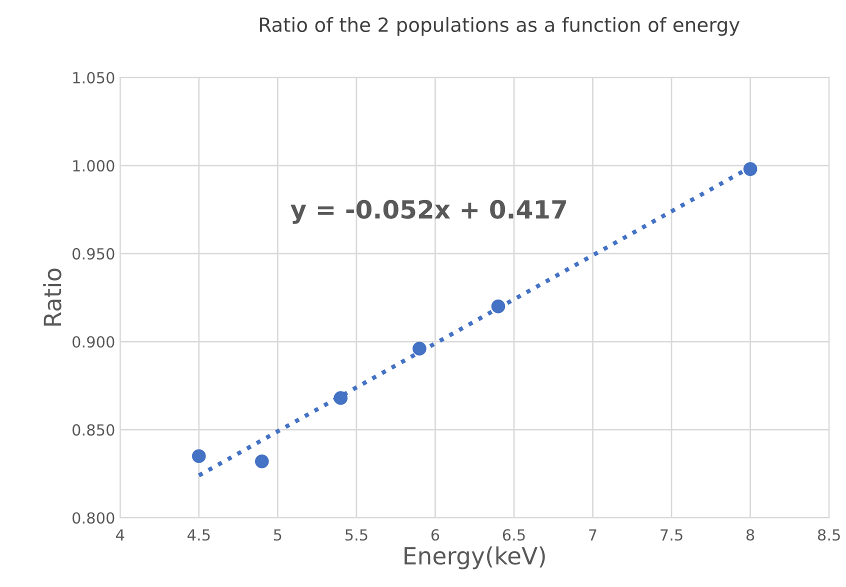  Describe the element at coordinates (93, 254) in the screenshot. I see `y-tick-label: 0.950` at that location.